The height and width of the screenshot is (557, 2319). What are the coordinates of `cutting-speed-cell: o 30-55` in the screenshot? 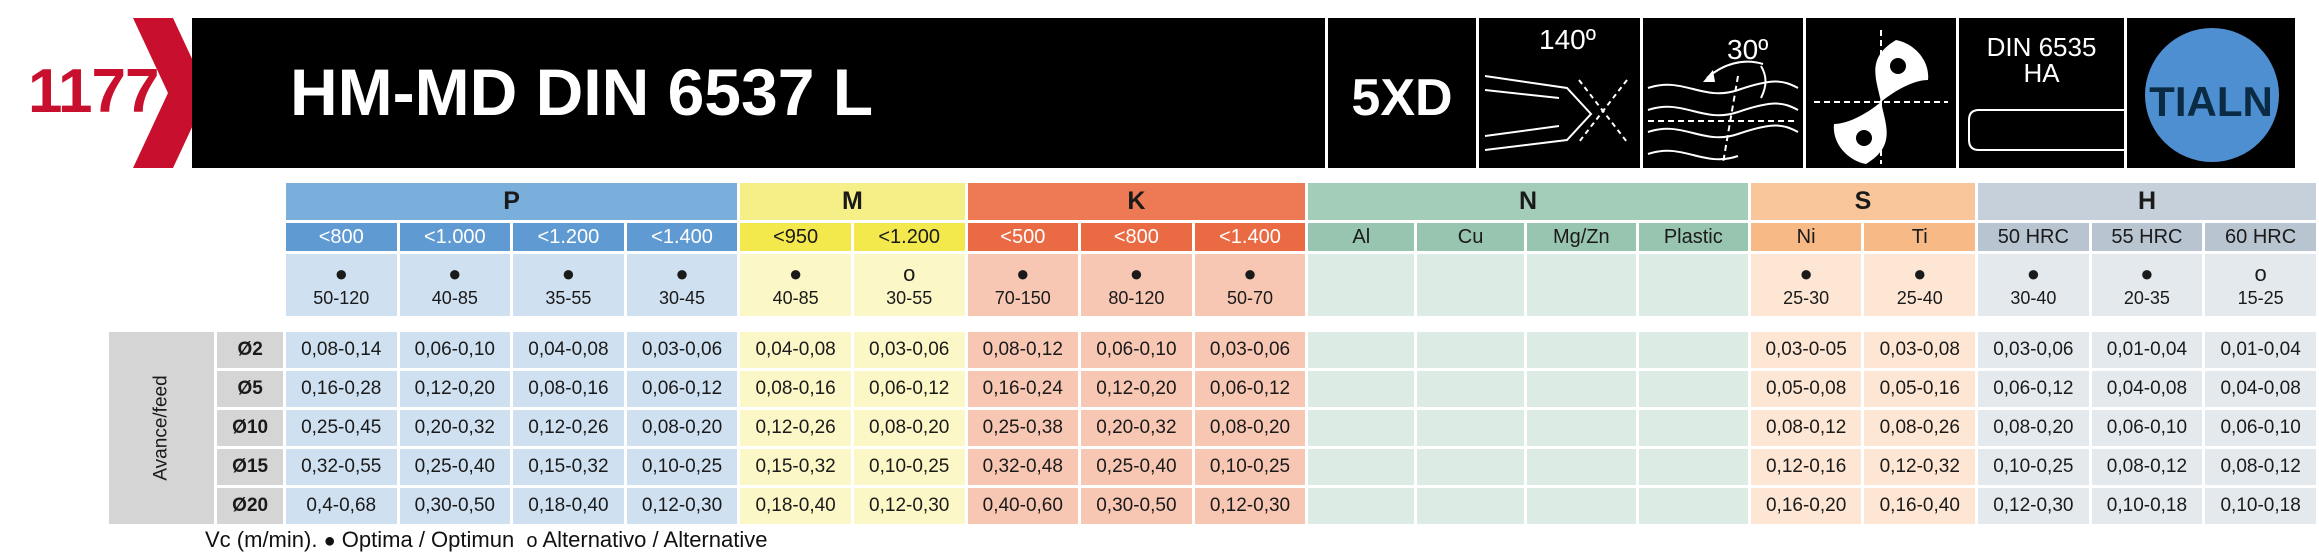 It's located at (909, 285).